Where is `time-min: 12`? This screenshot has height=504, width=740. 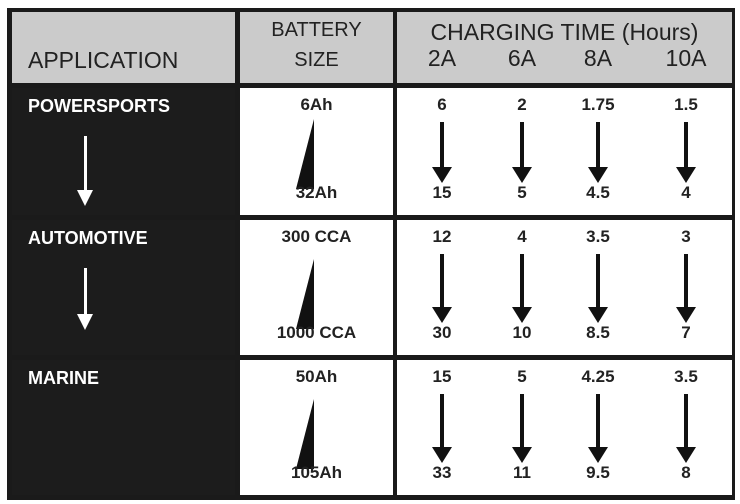 time-min: 12 is located at coordinates (442, 236).